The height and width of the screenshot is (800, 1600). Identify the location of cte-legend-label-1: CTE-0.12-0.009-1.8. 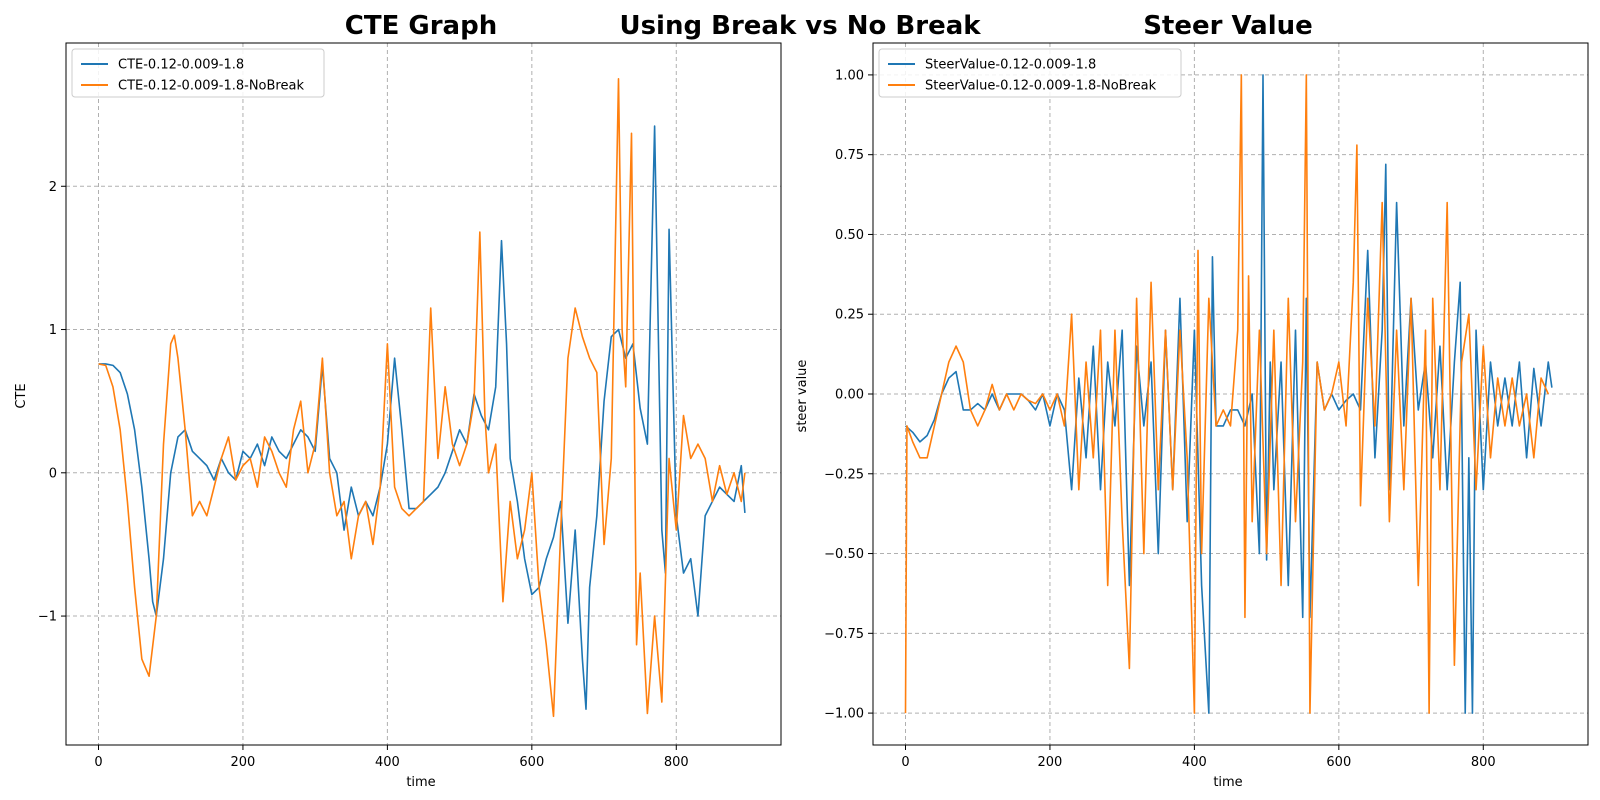
(181, 65).